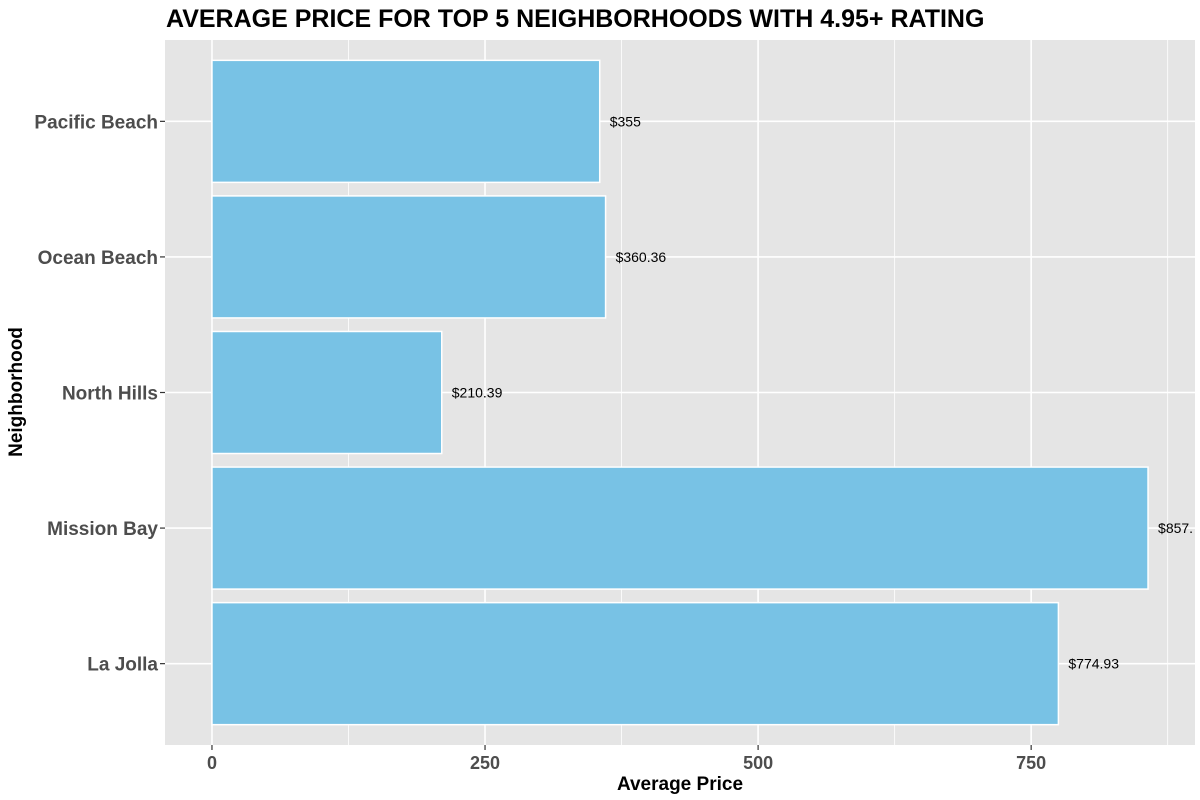 This screenshot has height=800, width=1200. What do you see at coordinates (625, 121) in the screenshot?
I see `data-label-0: $355` at bounding box center [625, 121].